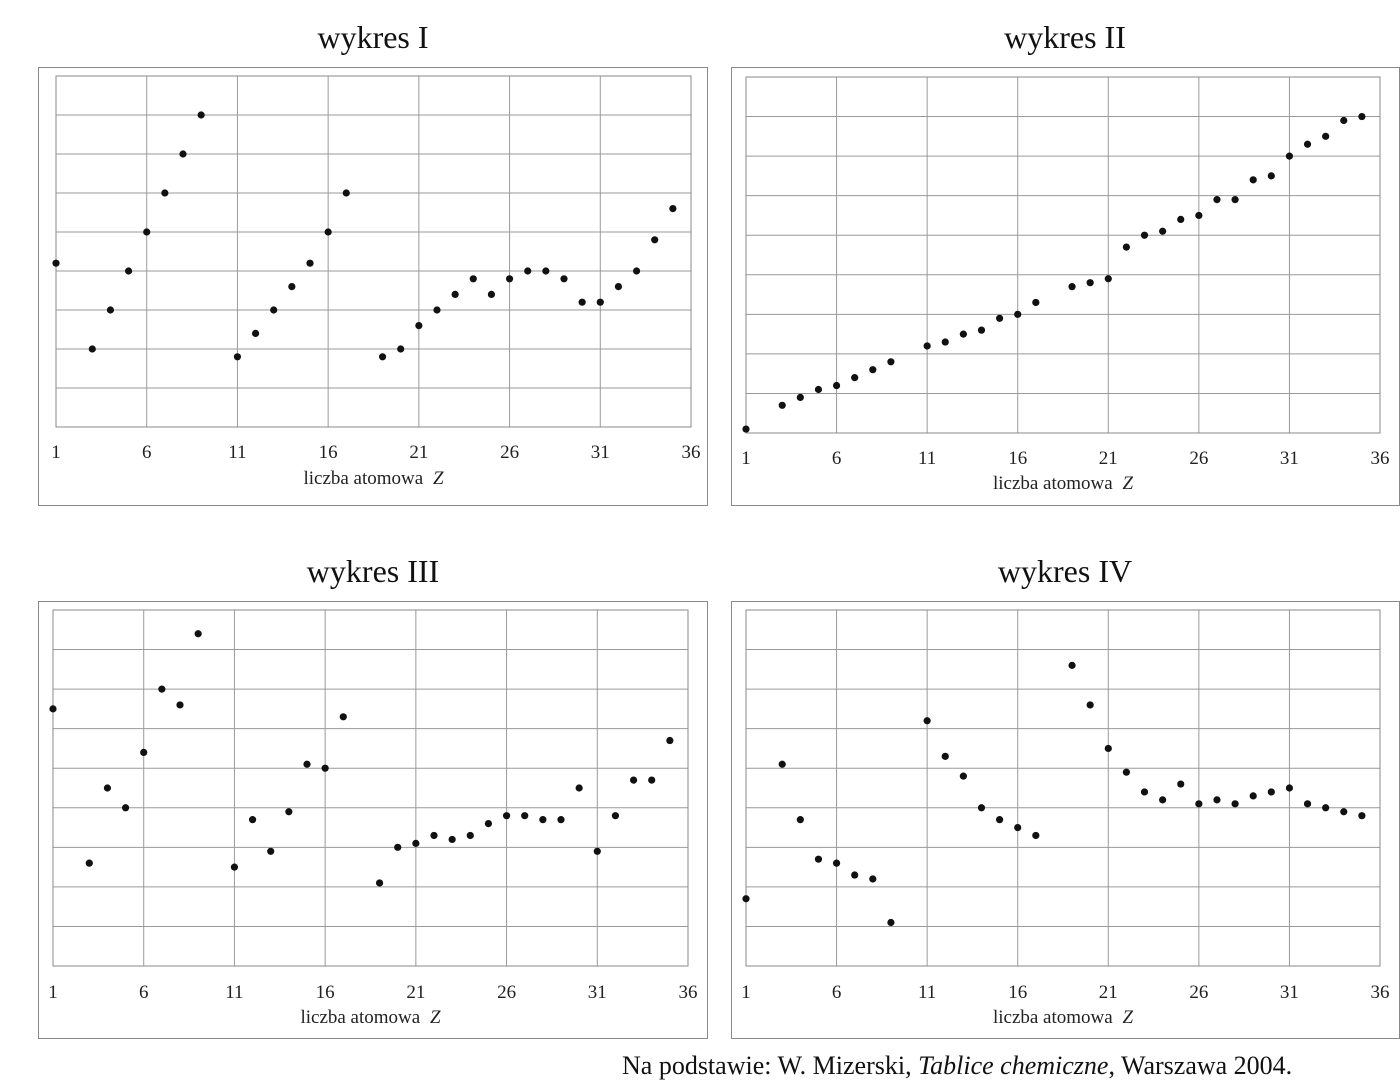 This screenshot has height=1081, width=1400. I want to click on x-tick-label: 16, so click(1017, 458).